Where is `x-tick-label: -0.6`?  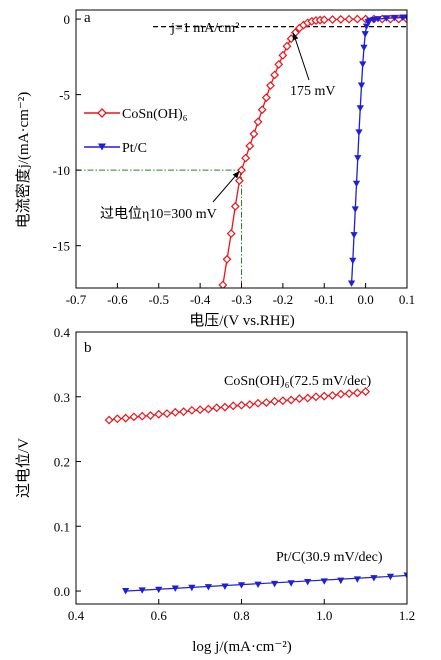
x-tick-label: -0.6 is located at coordinates (117, 299).